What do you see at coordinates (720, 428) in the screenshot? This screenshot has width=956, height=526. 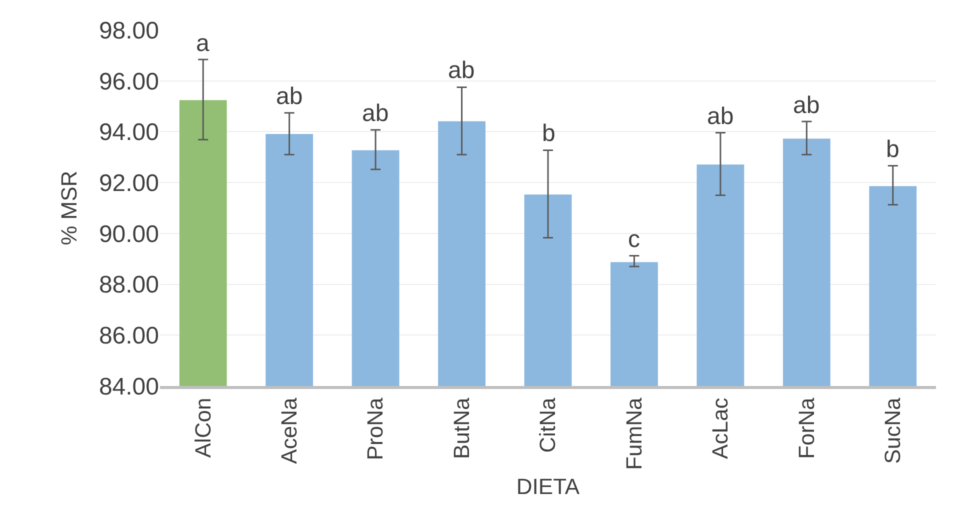 I see `x-tick-label: AcLac` at bounding box center [720, 428].